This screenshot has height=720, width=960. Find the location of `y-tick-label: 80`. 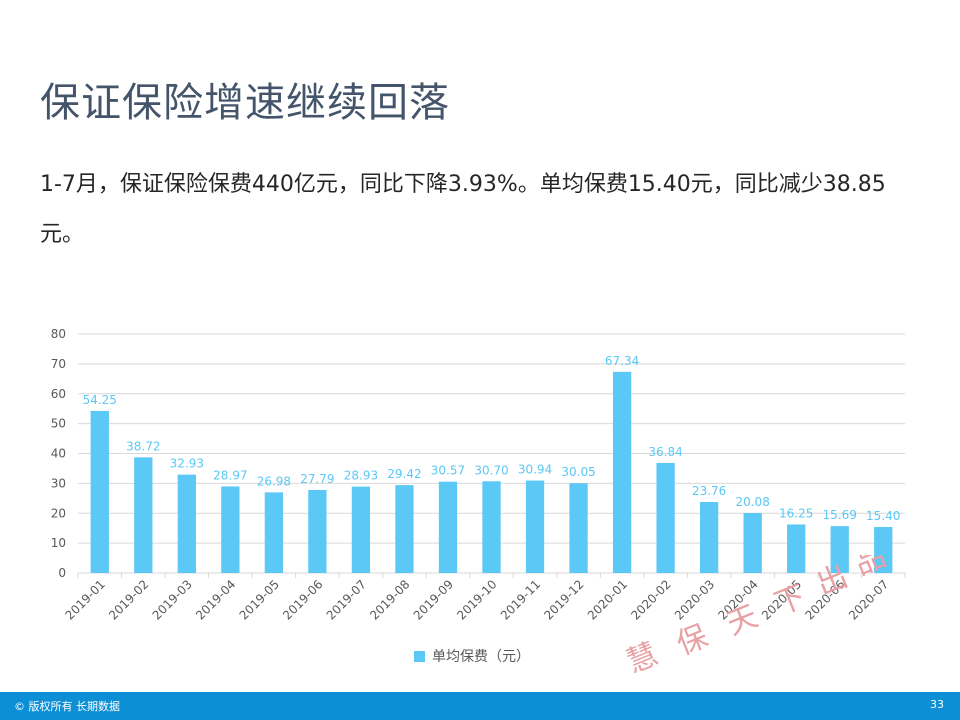

y-tick-label: 80 is located at coordinates (58, 334).